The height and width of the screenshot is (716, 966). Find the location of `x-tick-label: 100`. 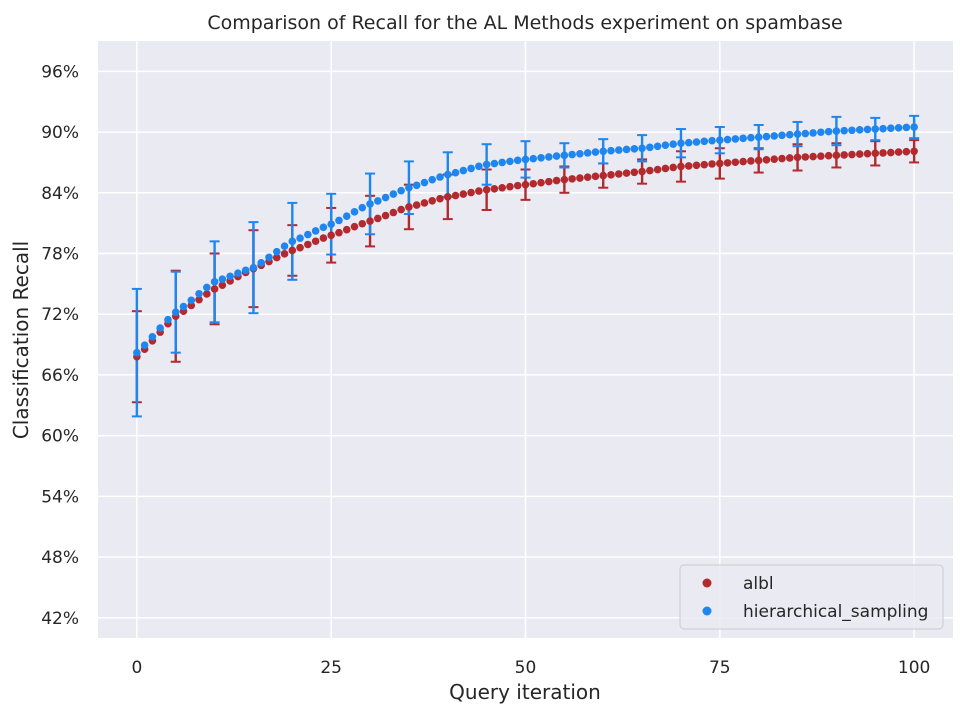

x-tick-label: 100 is located at coordinates (914, 668).